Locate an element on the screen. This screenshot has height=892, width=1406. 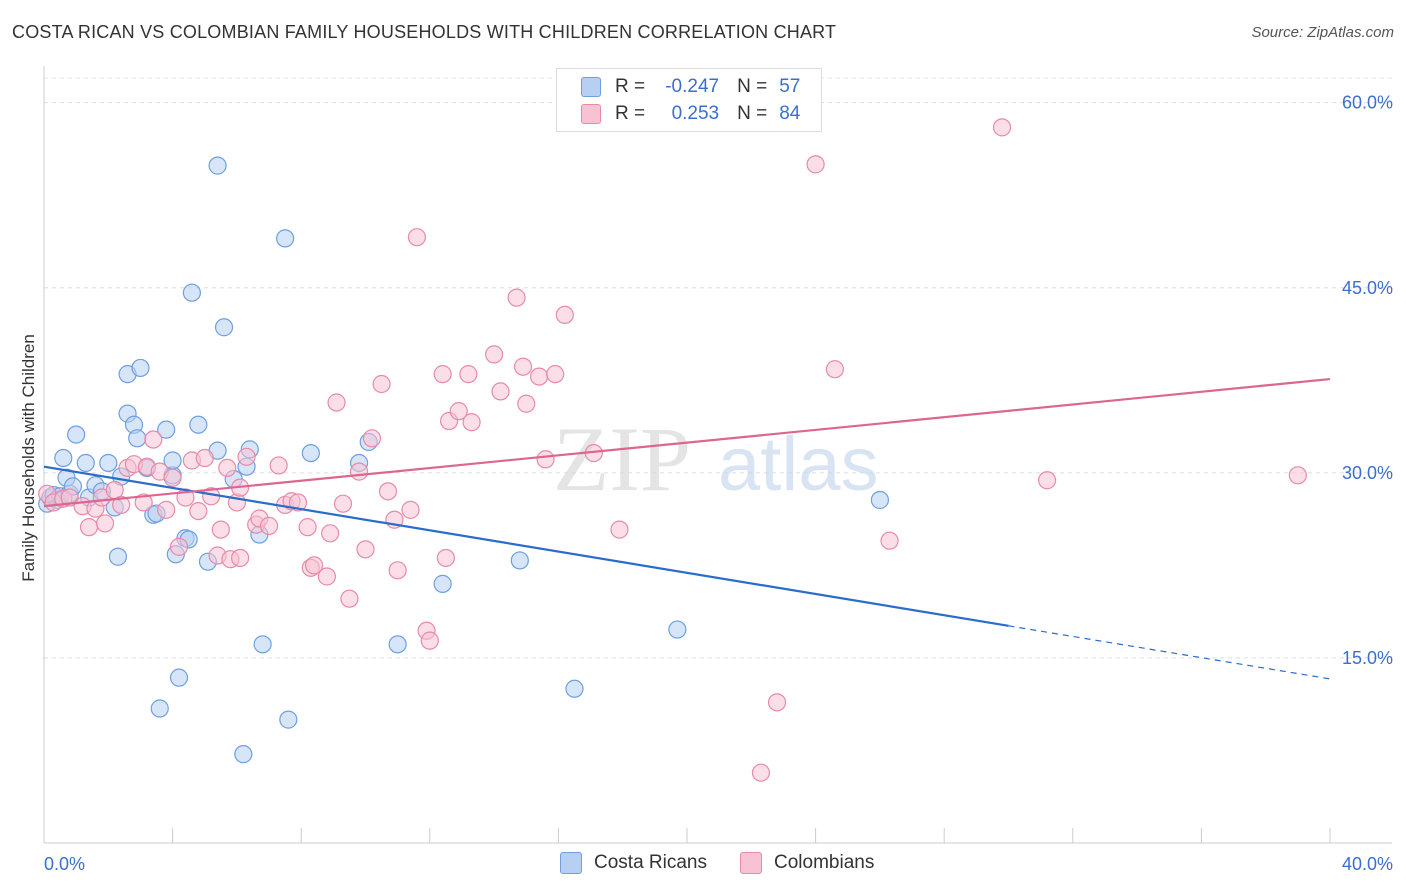
chart-source: Source: ZipAtlas.com is located at coordinates (1322, 32).